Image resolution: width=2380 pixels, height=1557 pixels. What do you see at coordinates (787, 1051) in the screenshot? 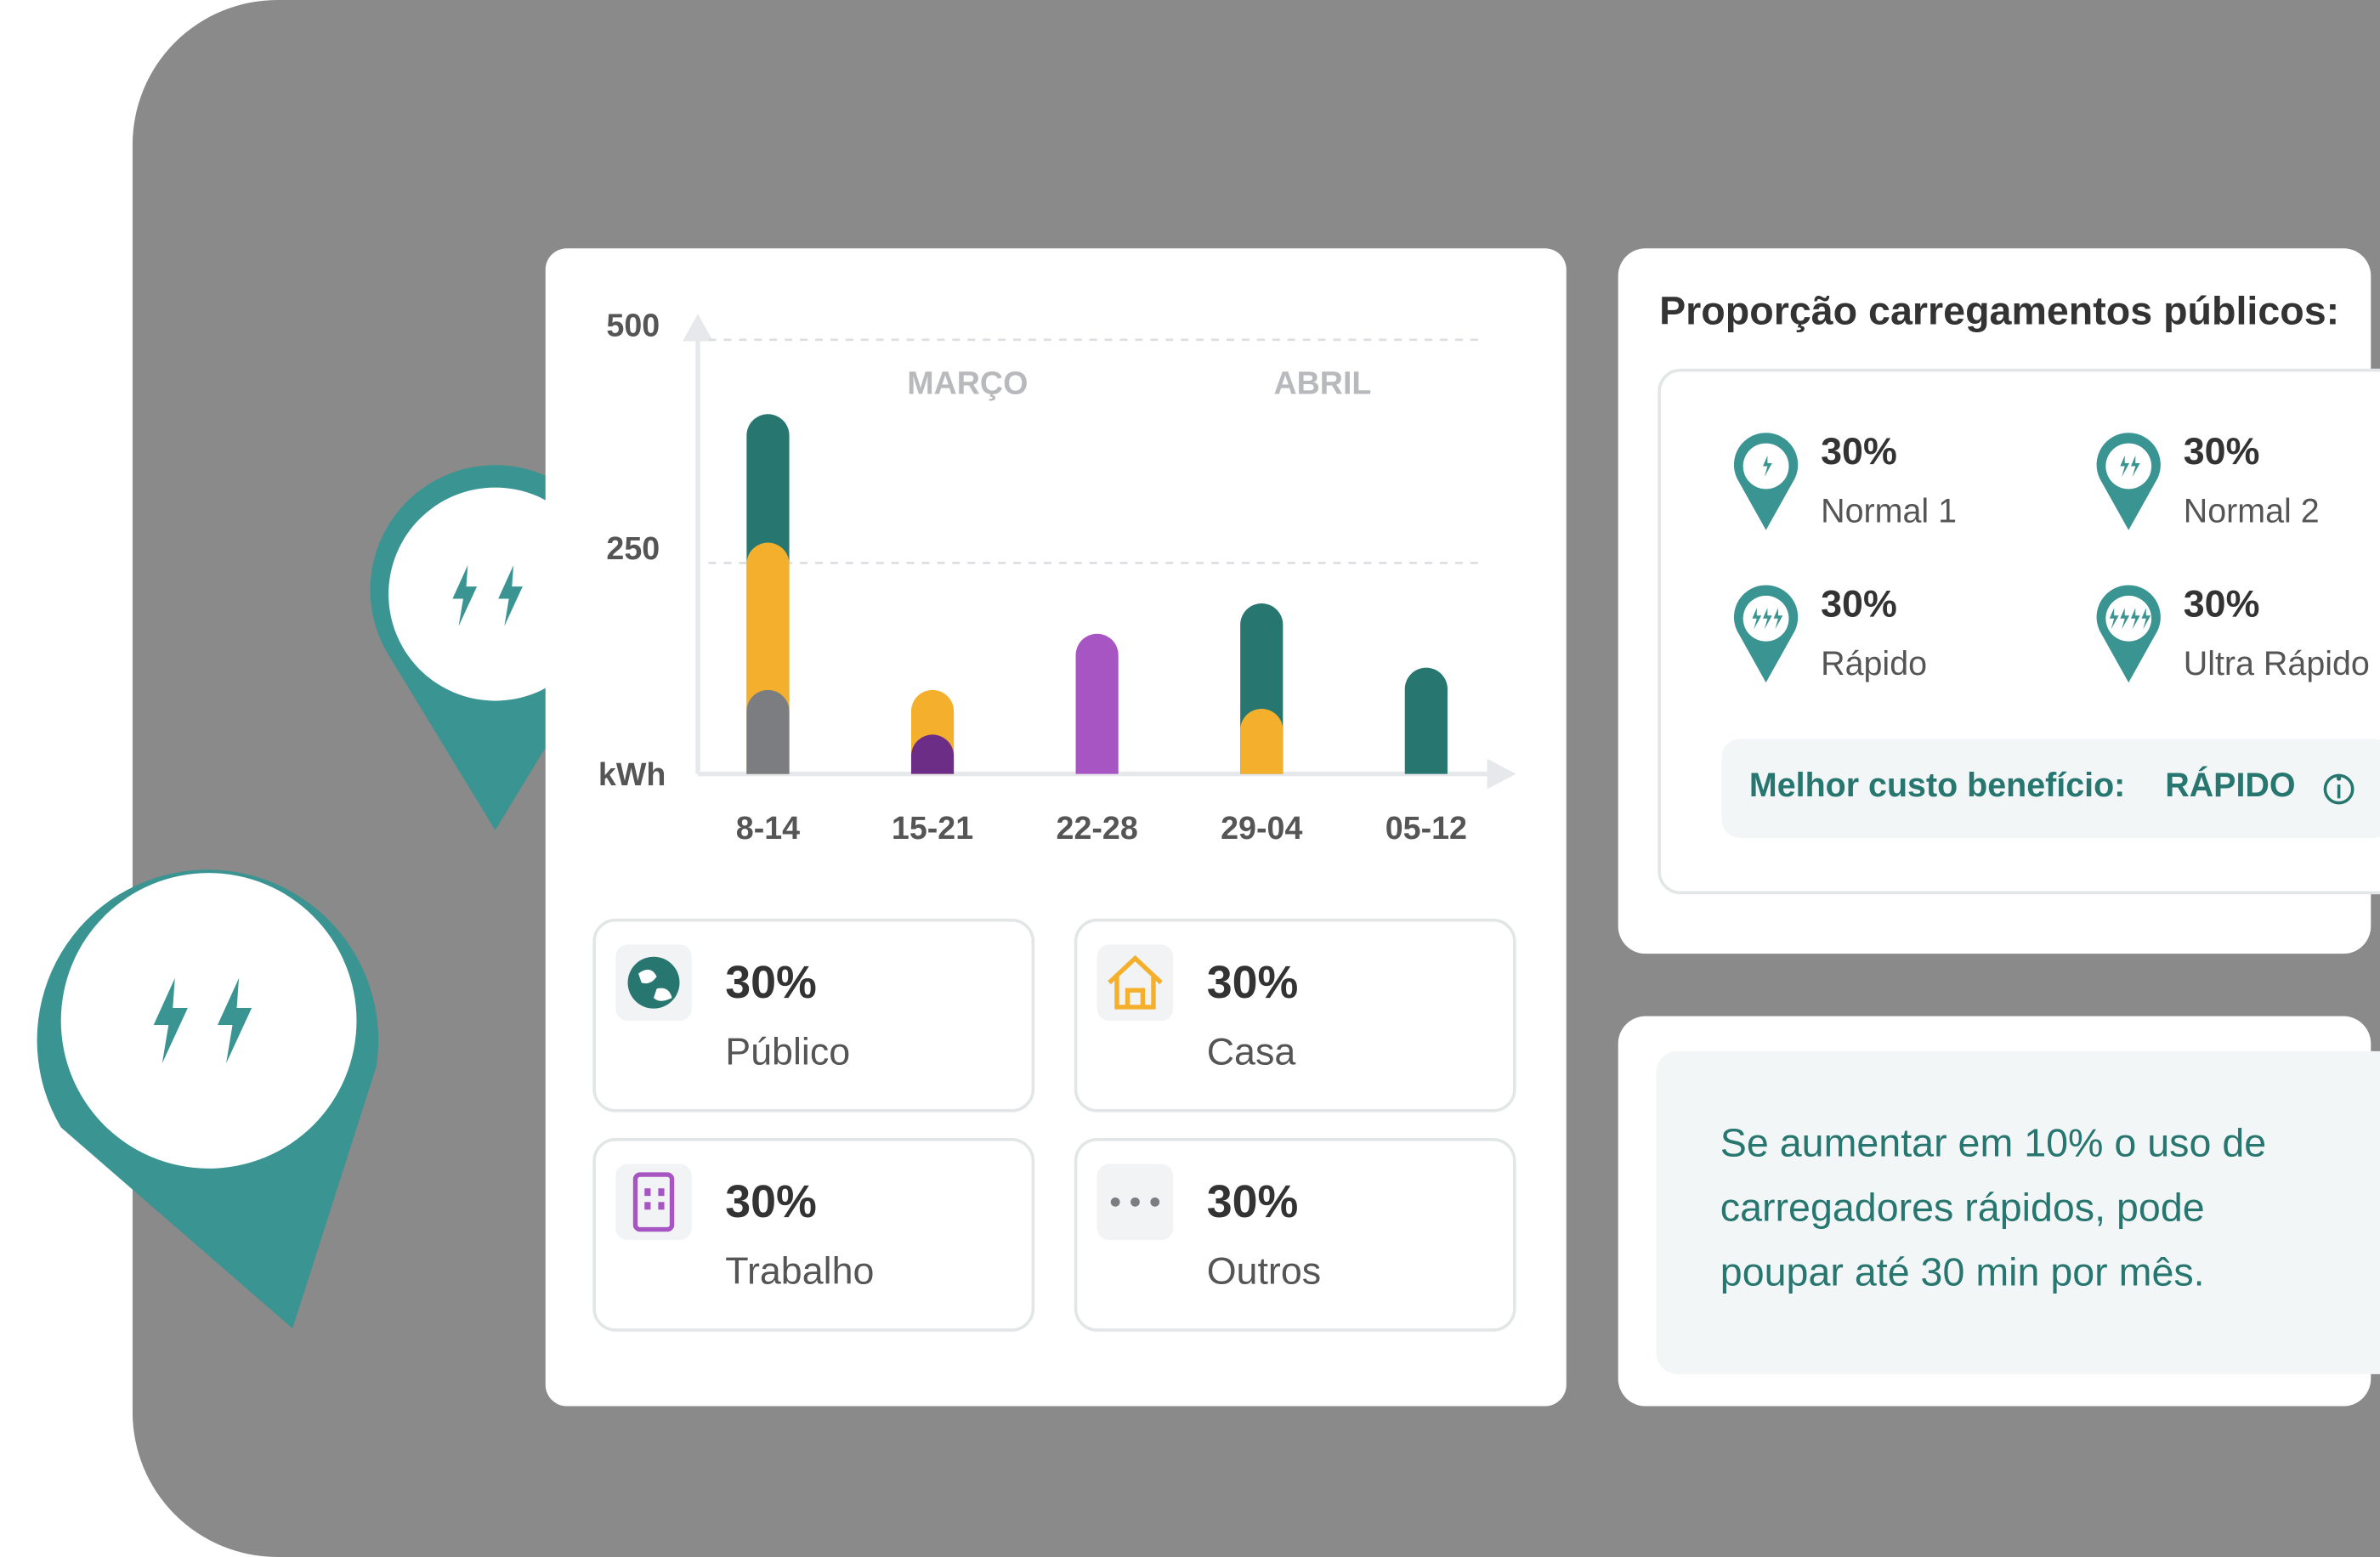
I see `card-label: Público` at bounding box center [787, 1051].